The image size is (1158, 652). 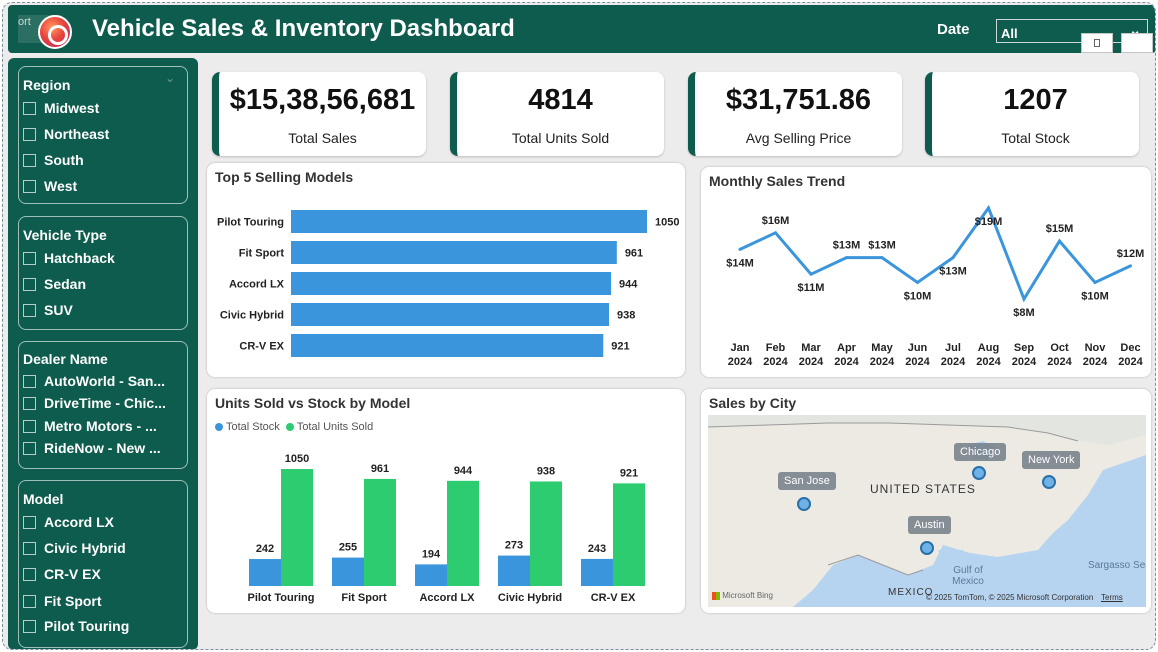 I want to click on city-bubble-san-jose, so click(x=804, y=504).